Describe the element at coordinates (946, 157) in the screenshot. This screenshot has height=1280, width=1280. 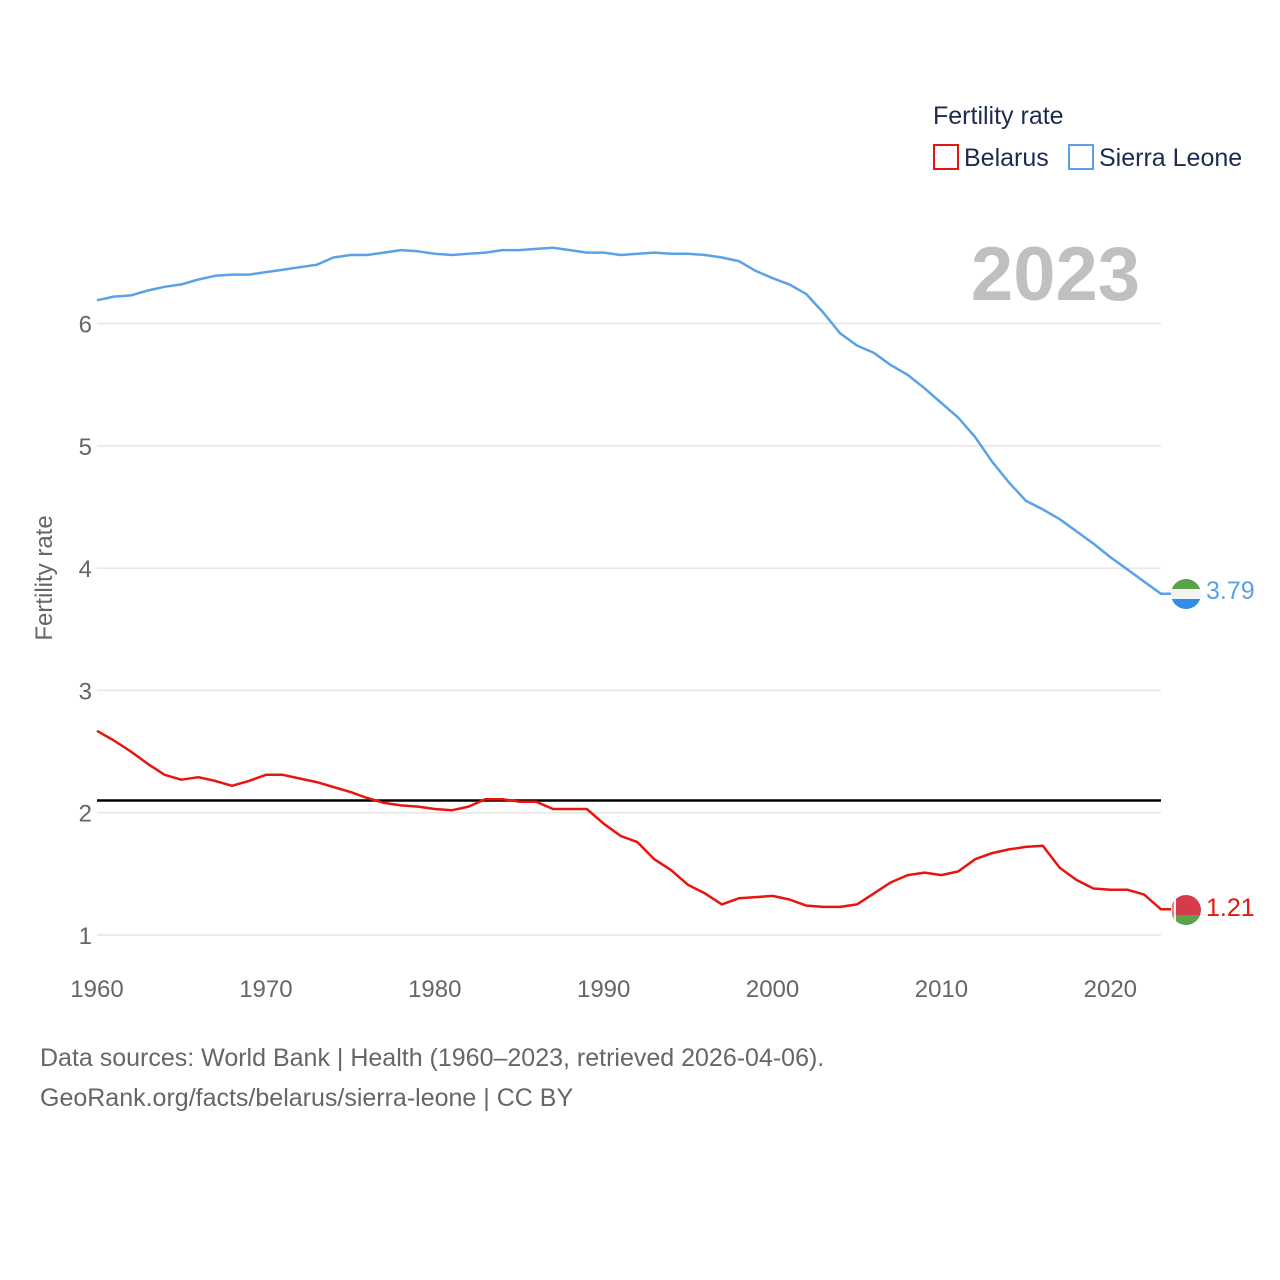
I see `legend-swatch-belarus` at that location.